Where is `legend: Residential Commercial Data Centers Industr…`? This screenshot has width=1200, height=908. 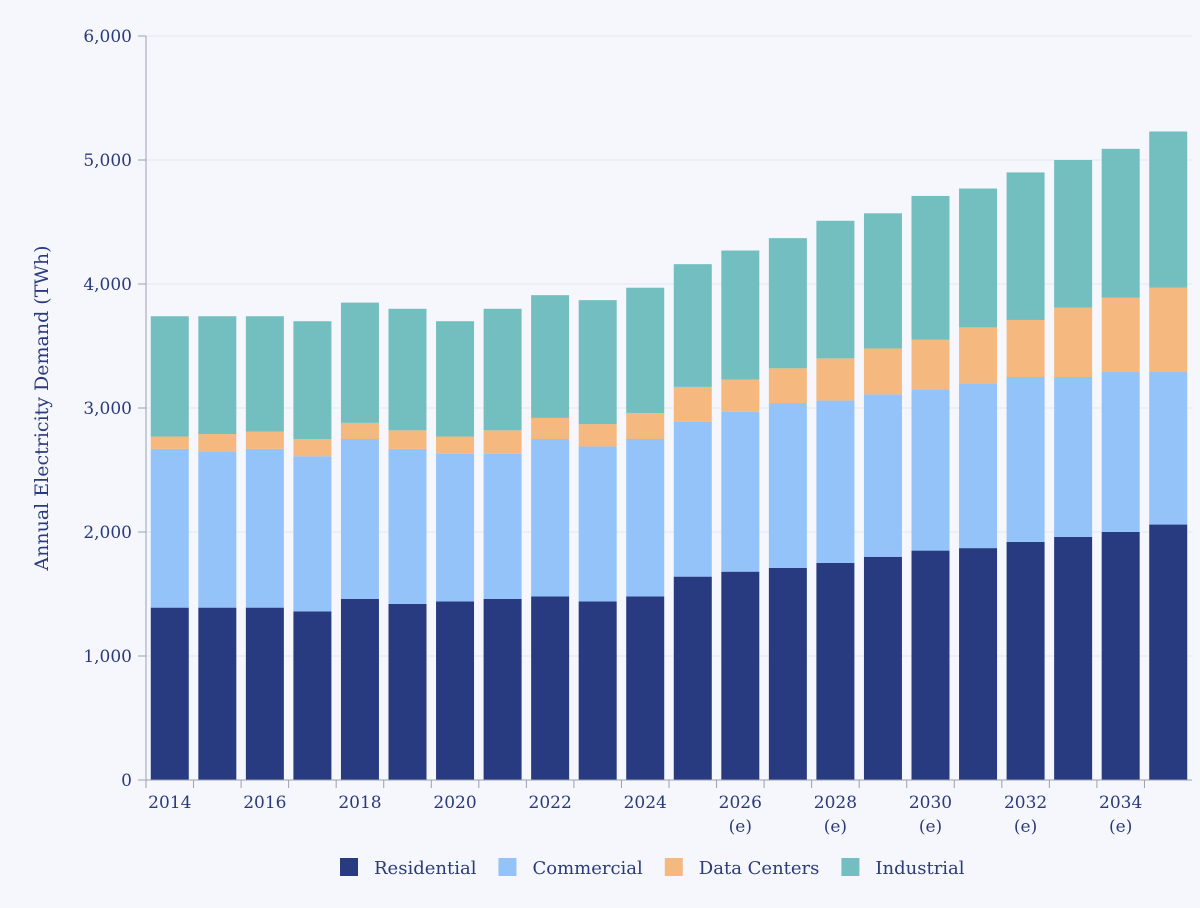 legend: Residential Commercial Data Centers Industr… is located at coordinates (652, 868).